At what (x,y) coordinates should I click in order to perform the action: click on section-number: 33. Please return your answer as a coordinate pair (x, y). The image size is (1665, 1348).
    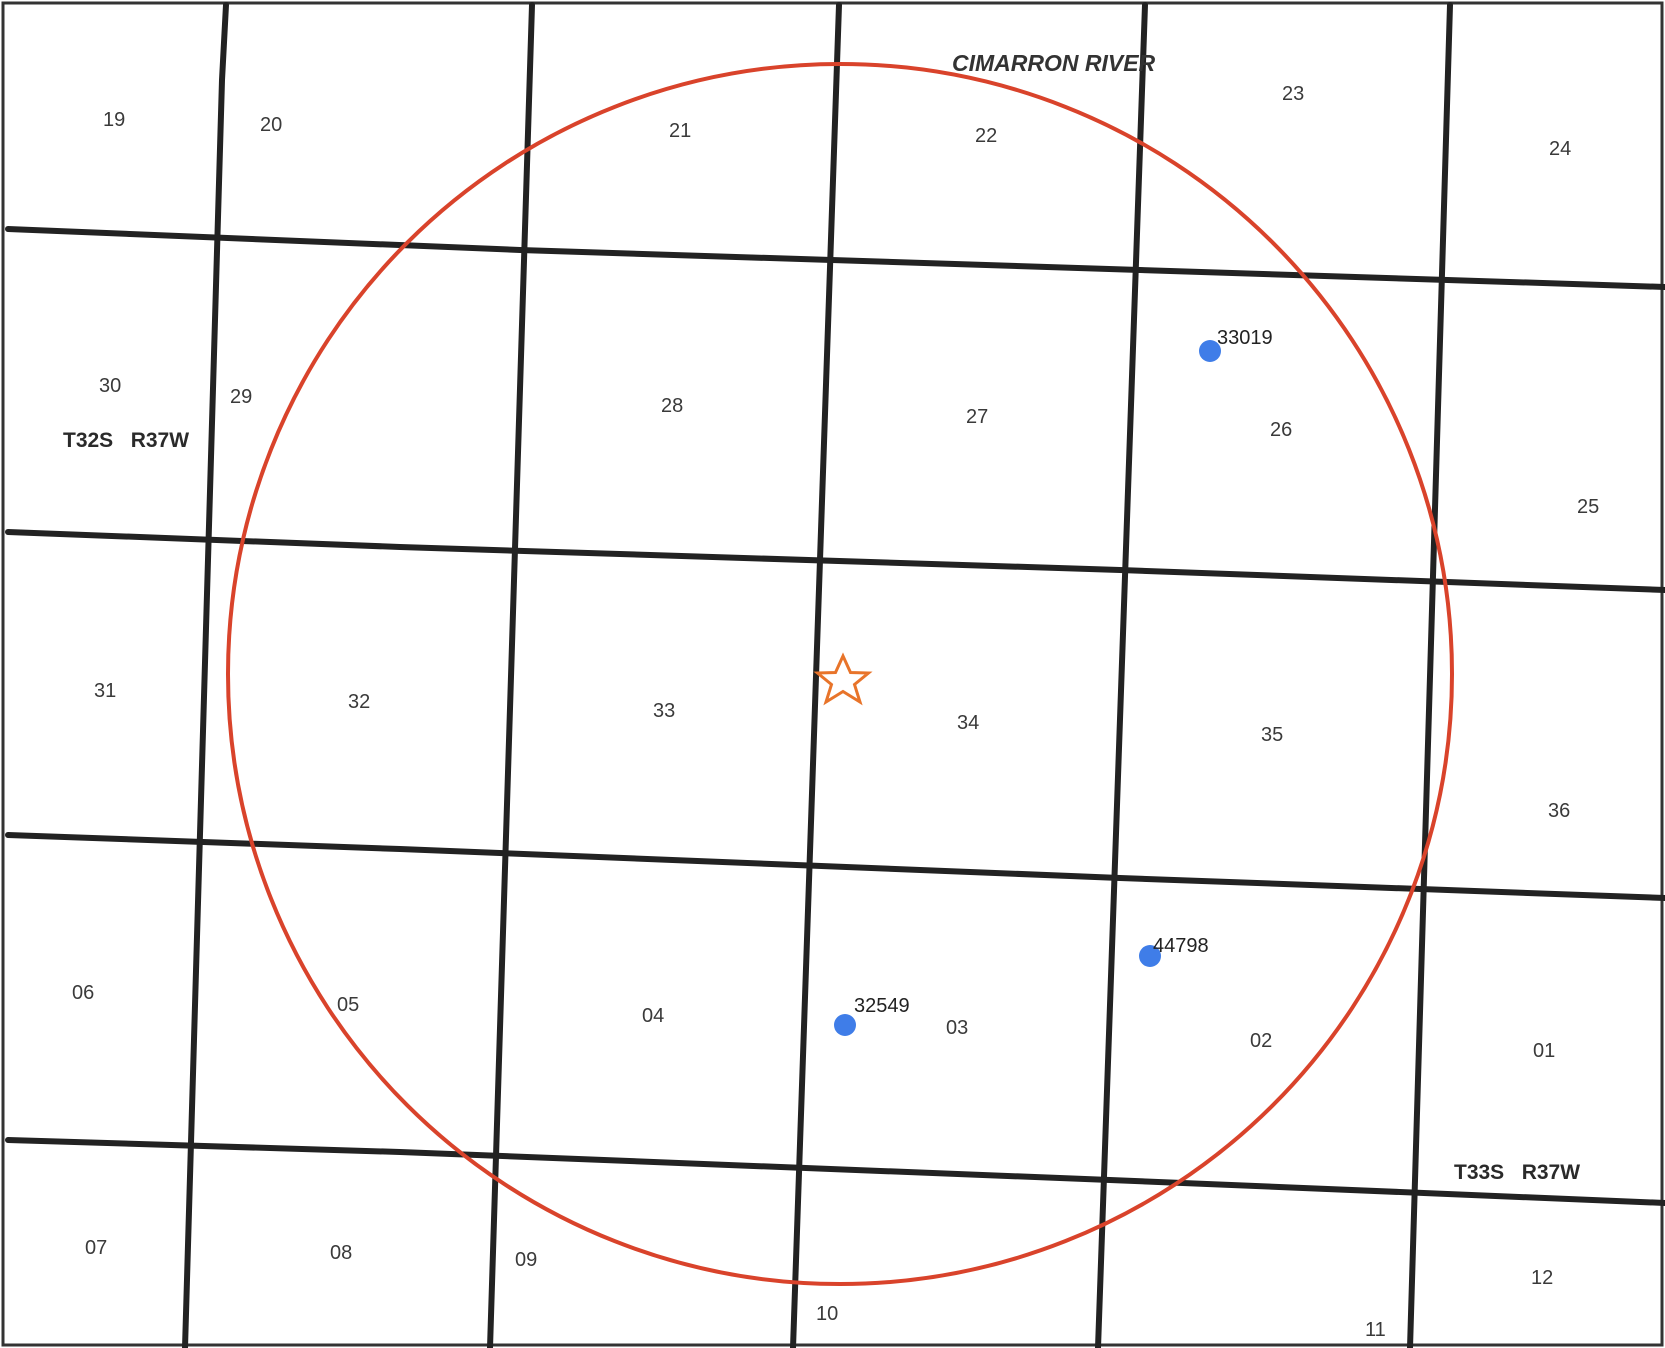
    Looking at the image, I should click on (664, 711).